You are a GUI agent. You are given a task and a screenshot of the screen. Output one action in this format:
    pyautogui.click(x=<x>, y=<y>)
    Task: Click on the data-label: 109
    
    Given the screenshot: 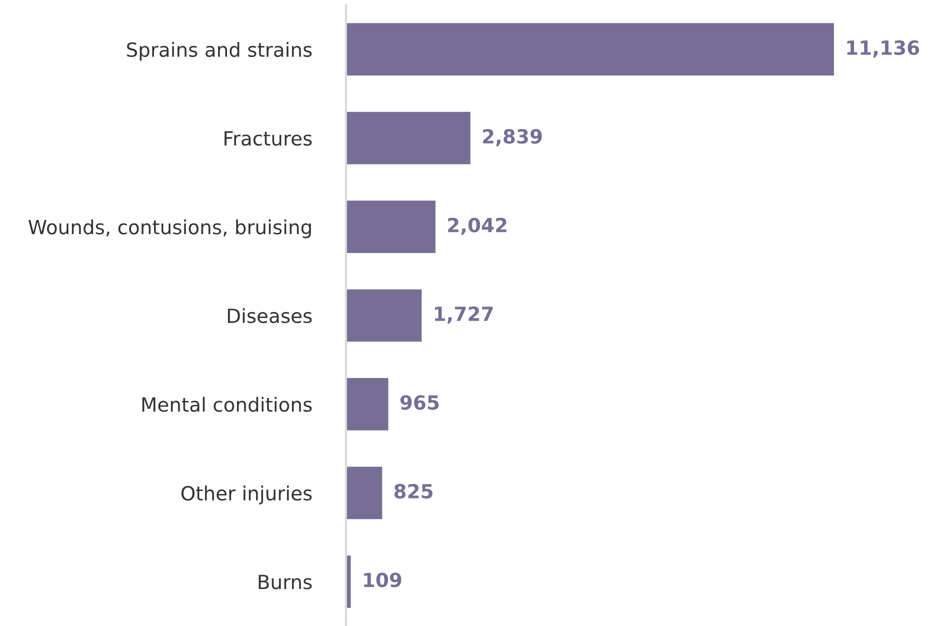 What is the action you would take?
    pyautogui.click(x=383, y=580)
    